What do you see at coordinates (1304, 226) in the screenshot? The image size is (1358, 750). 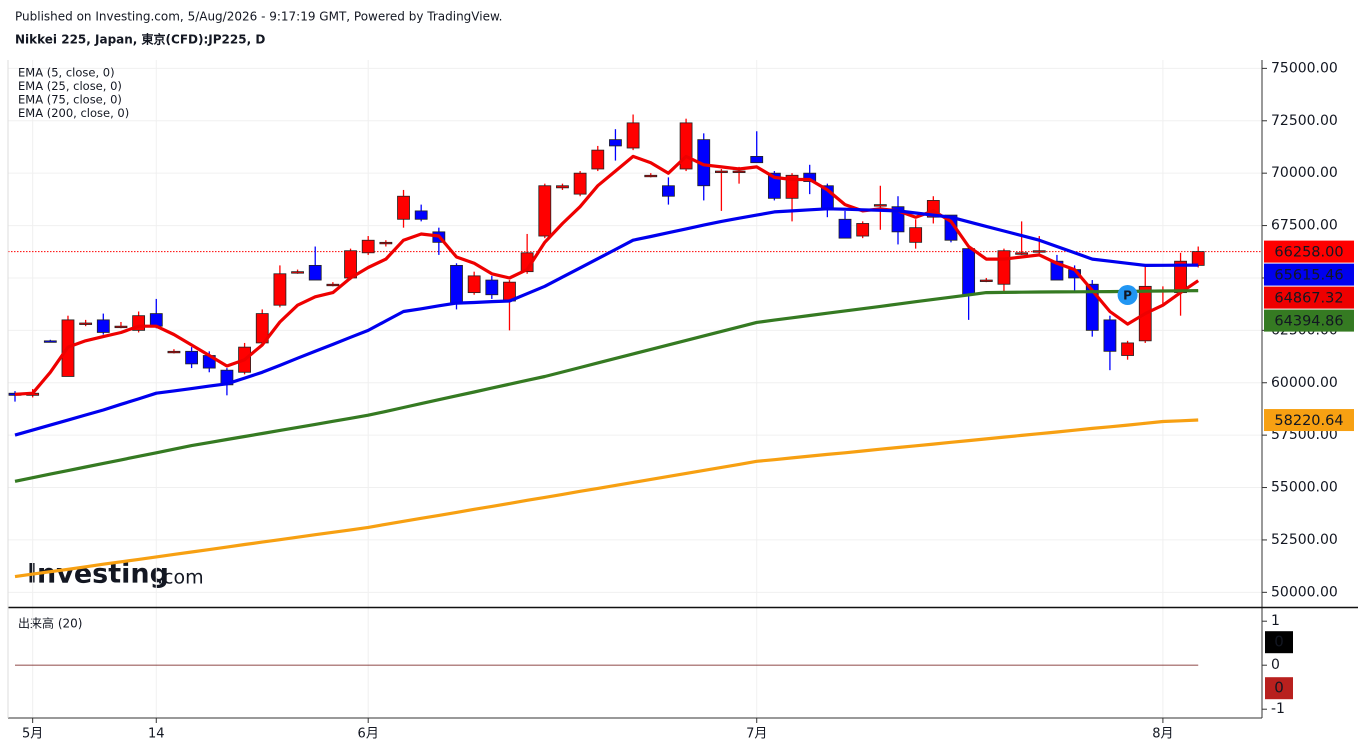 I see `y-tick-label: 67500.00` at bounding box center [1304, 226].